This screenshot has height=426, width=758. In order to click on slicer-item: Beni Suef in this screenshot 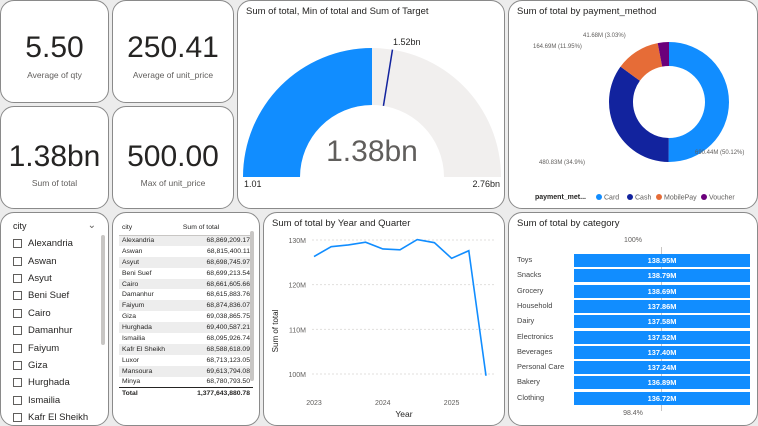, I will do `click(57, 295)`.